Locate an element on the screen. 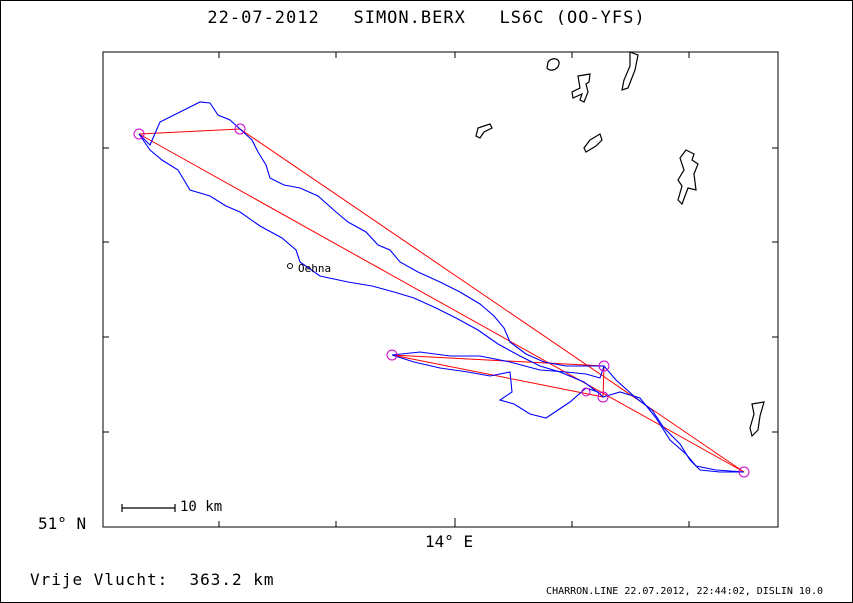  task-triangle is located at coordinates (498, 376).